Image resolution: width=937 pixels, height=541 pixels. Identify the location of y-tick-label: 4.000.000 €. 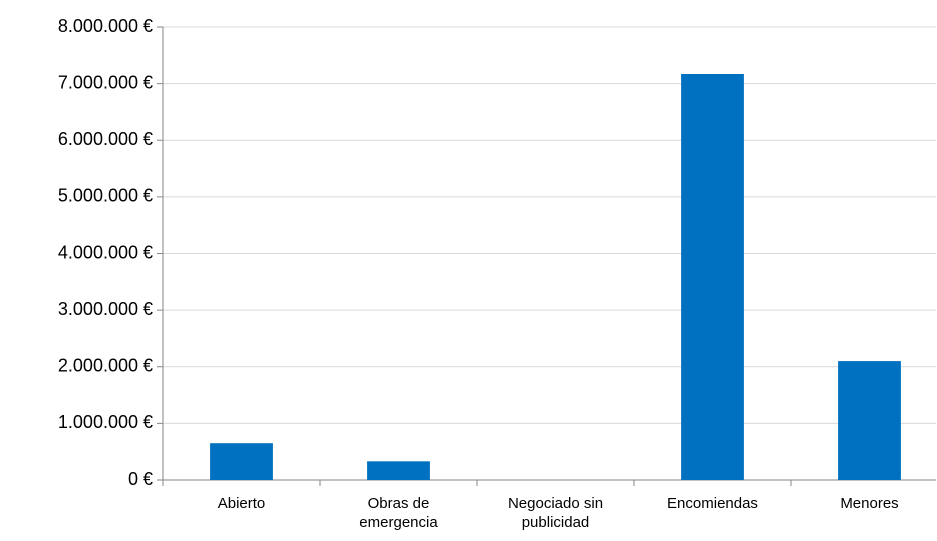
(105, 252).